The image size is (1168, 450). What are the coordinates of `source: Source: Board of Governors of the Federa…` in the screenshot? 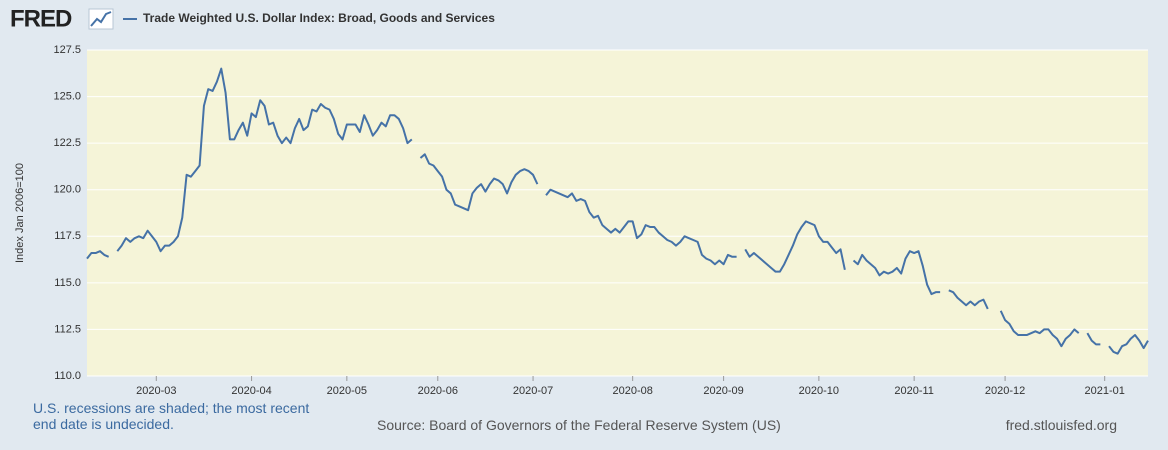 It's located at (579, 425).